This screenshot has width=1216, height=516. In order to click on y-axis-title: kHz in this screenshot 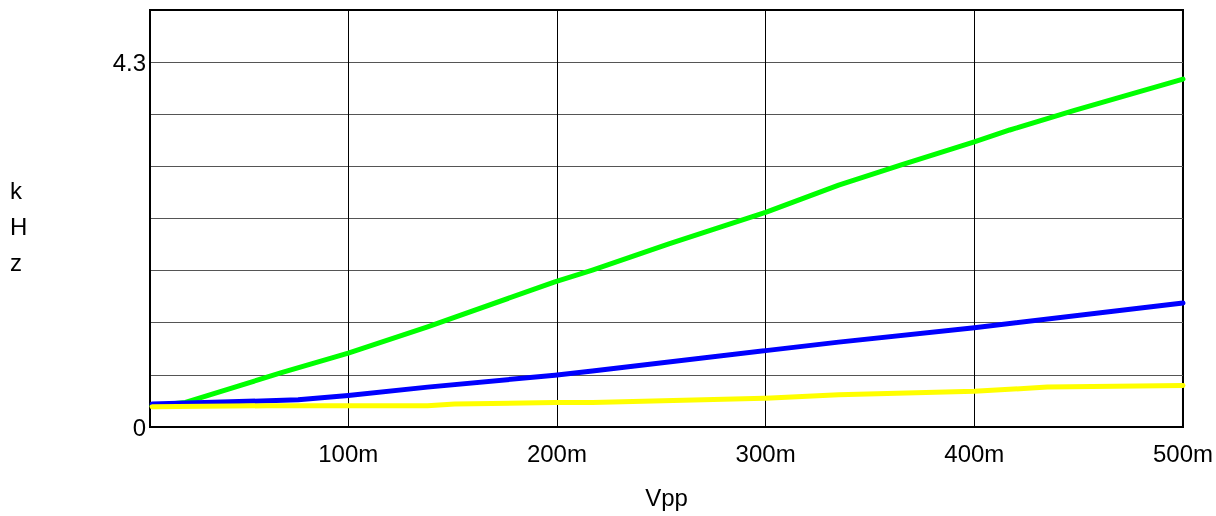, I will do `click(19, 226)`.